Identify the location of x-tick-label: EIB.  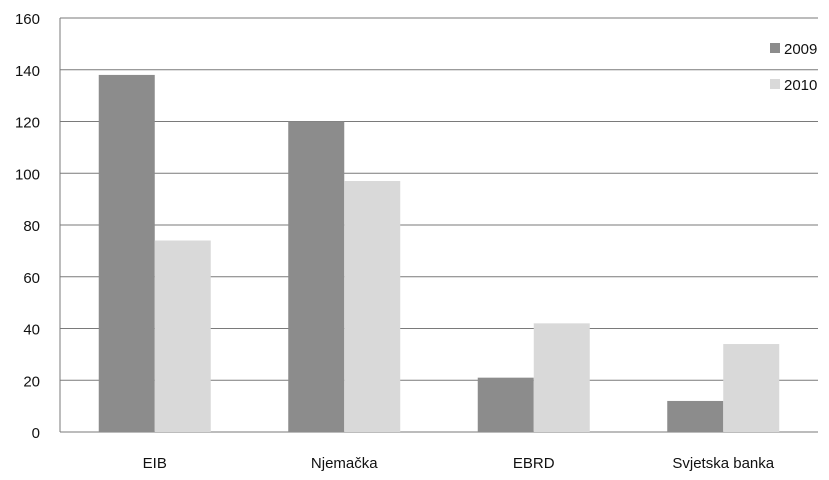
(155, 463).